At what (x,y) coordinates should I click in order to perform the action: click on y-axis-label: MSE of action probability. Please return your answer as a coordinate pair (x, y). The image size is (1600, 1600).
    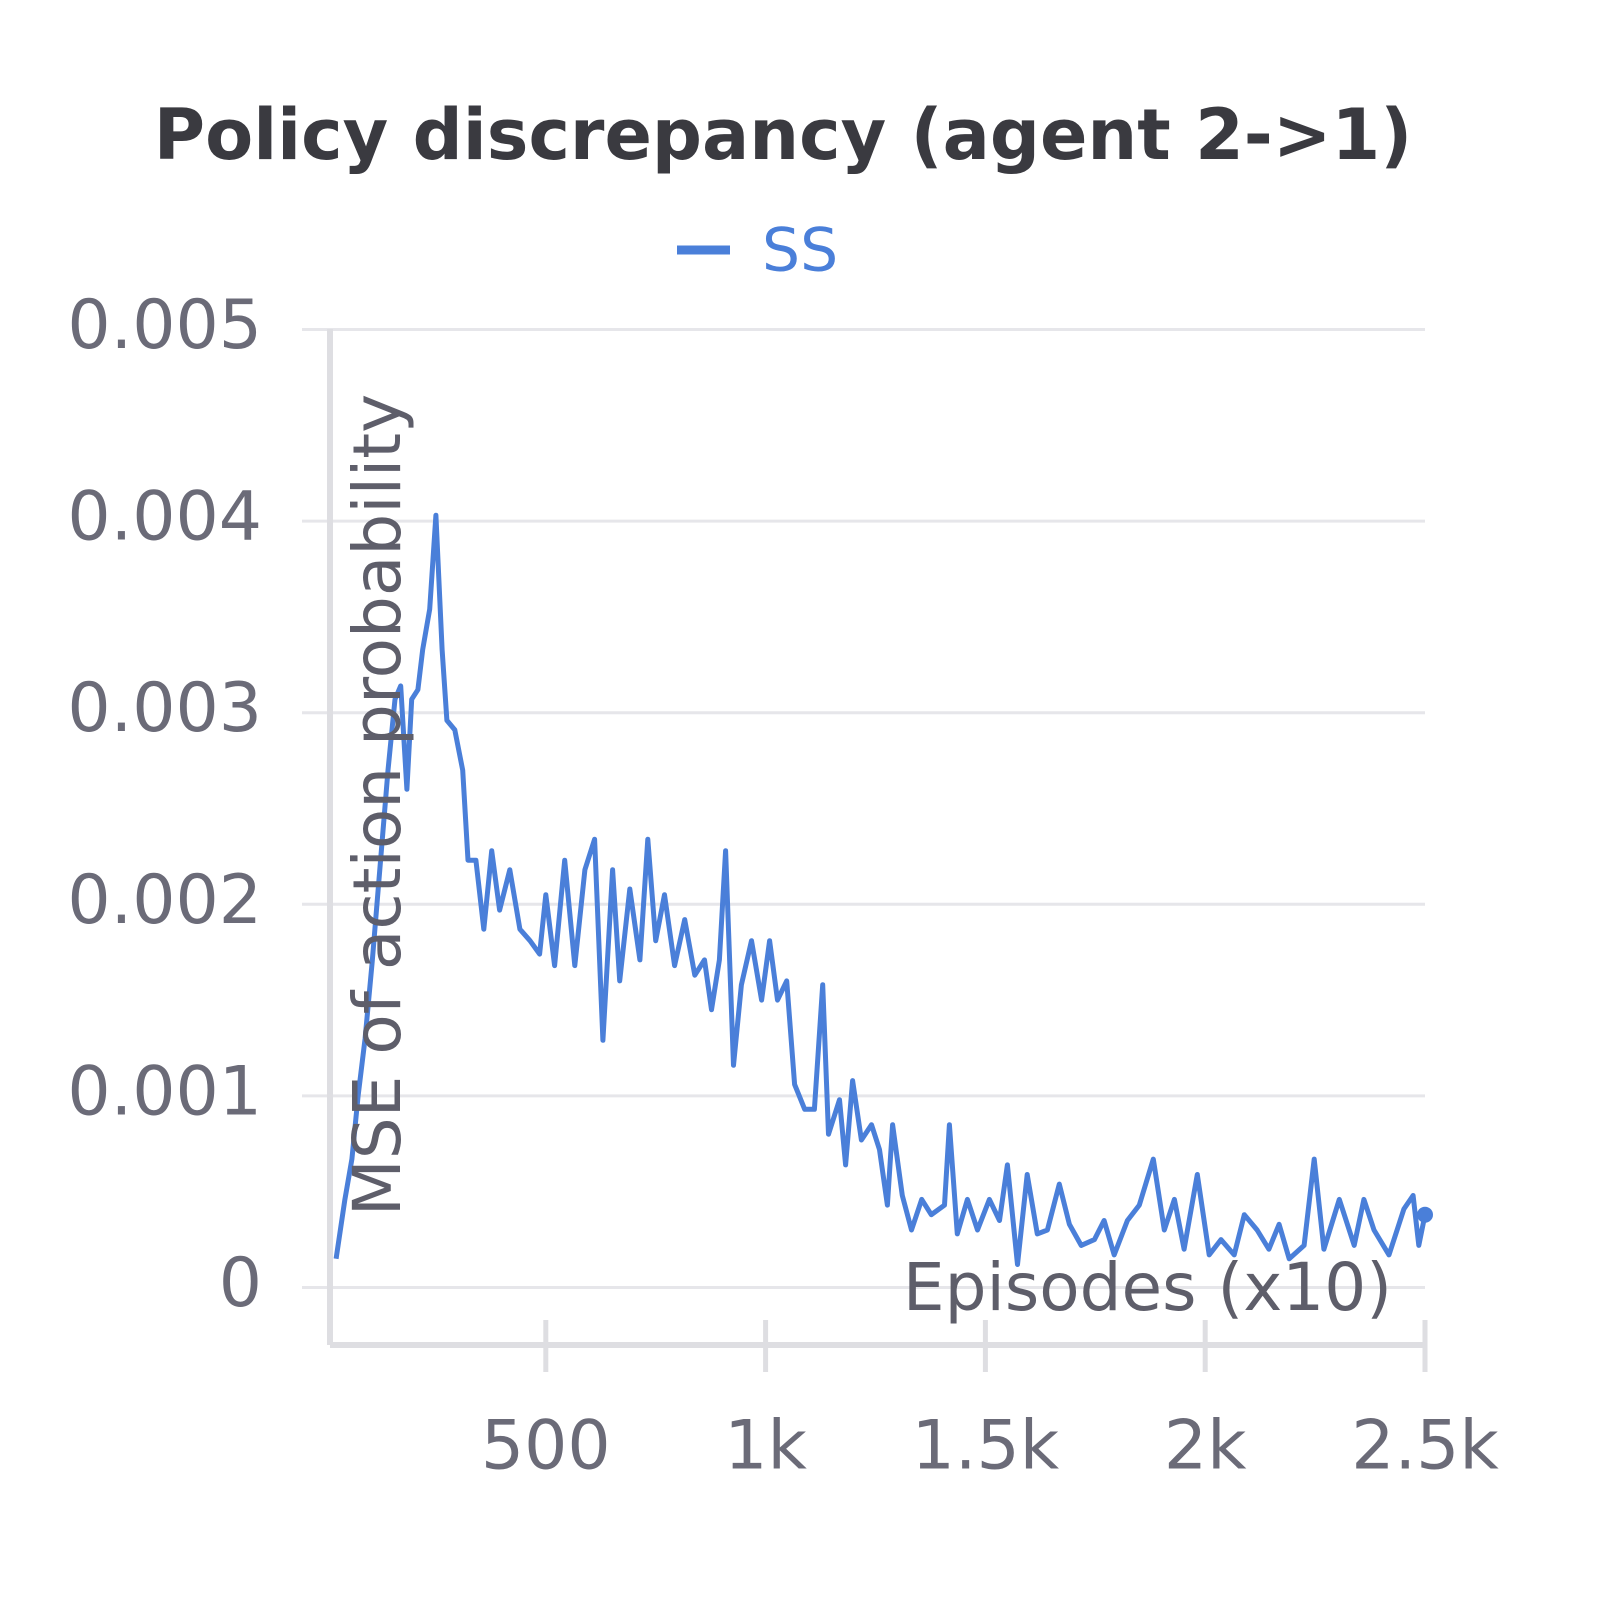
    Looking at the image, I should click on (377, 805).